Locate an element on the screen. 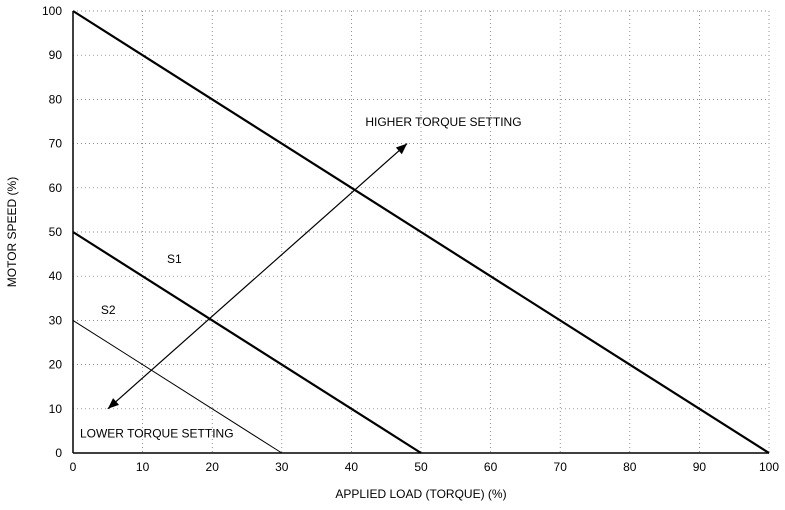 The width and height of the screenshot is (785, 510). x-tick-label: 80 is located at coordinates (630, 467).